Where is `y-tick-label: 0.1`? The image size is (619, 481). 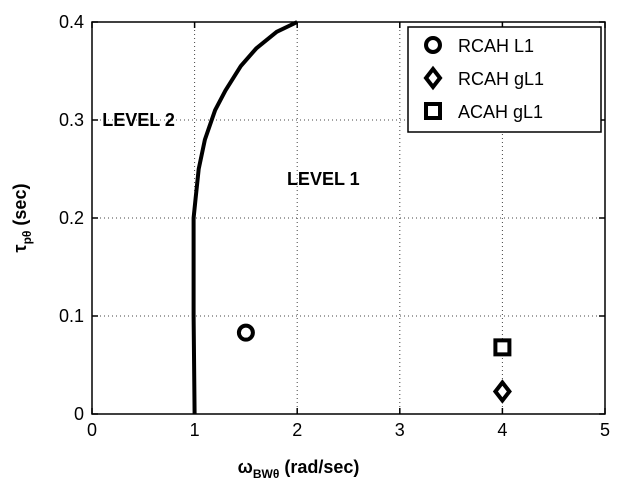 y-tick-label: 0.1 is located at coordinates (71, 316).